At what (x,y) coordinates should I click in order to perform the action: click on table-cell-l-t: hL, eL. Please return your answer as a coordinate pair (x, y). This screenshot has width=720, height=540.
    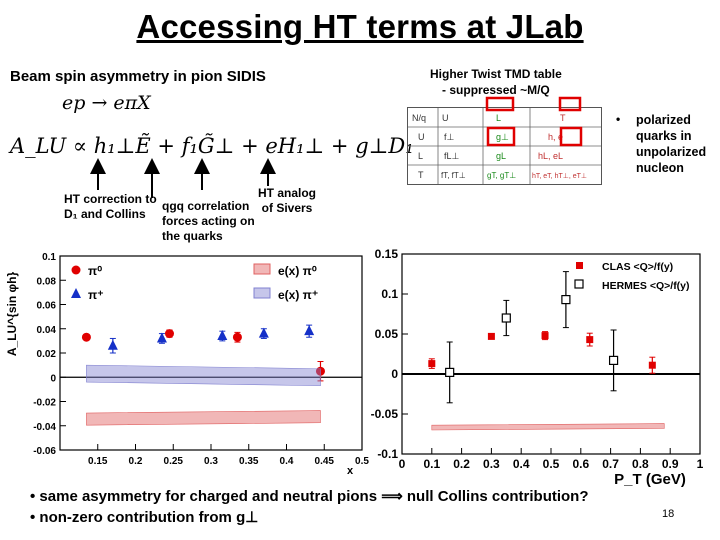
    Looking at the image, I should click on (550, 156).